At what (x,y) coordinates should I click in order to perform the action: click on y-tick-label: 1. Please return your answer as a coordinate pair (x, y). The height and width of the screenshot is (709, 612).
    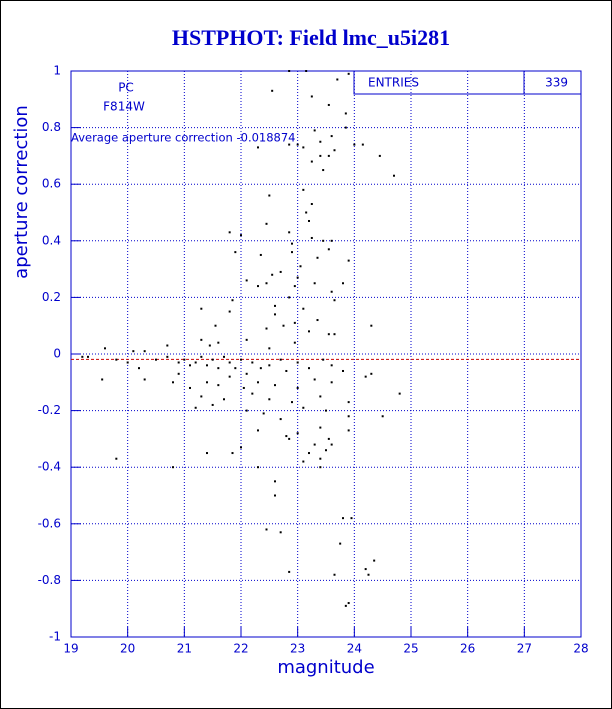
    Looking at the image, I should click on (57, 71).